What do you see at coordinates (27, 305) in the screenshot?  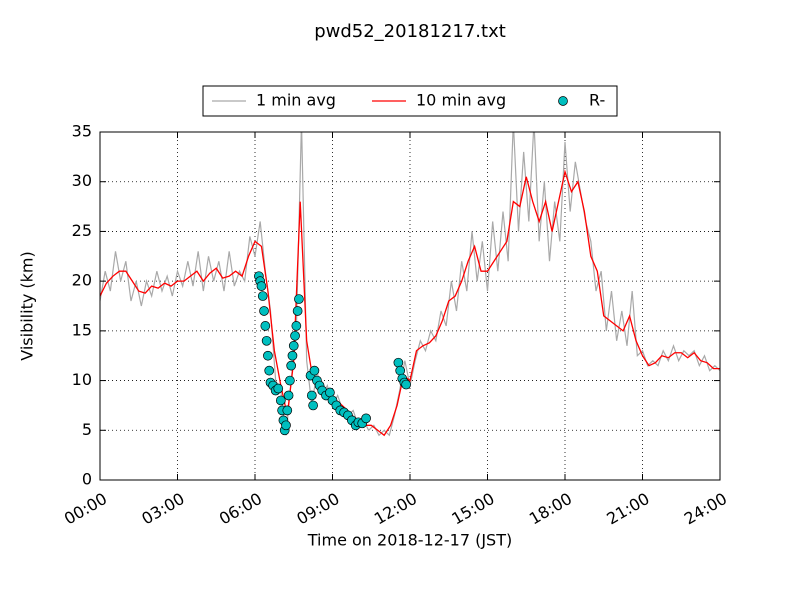 I see `y-axis-label: Visibility (km)` at bounding box center [27, 305].